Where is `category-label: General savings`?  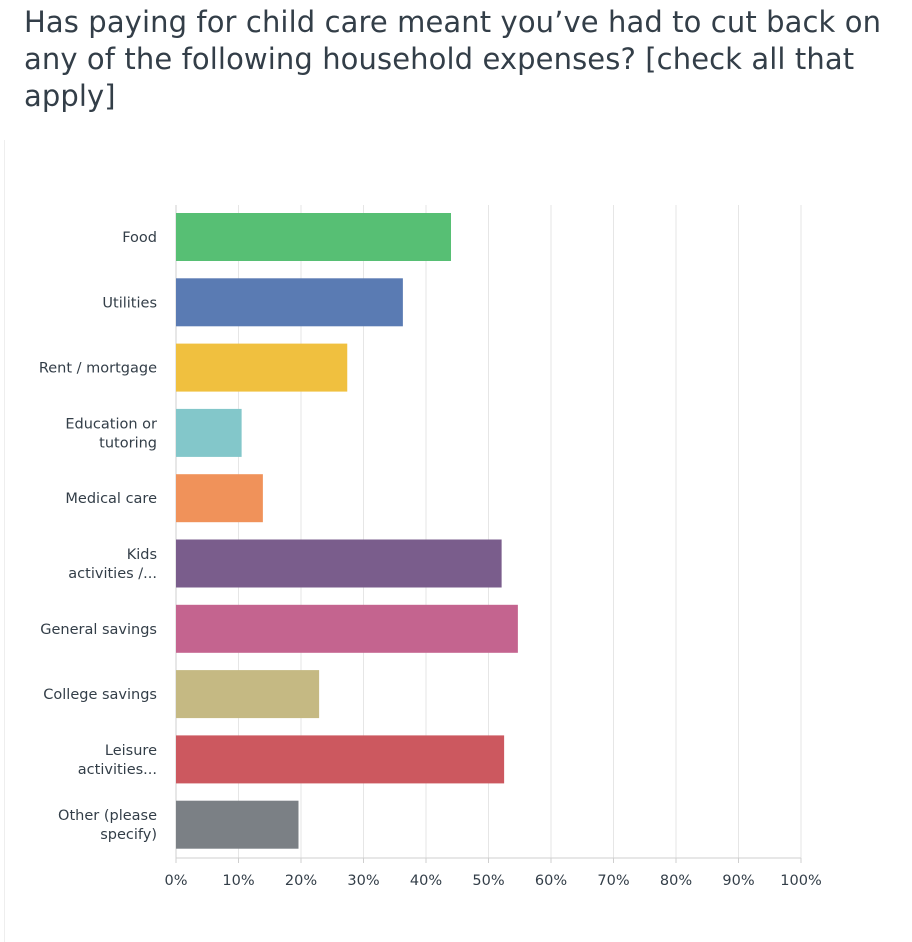 category-label: General savings is located at coordinates (98, 630).